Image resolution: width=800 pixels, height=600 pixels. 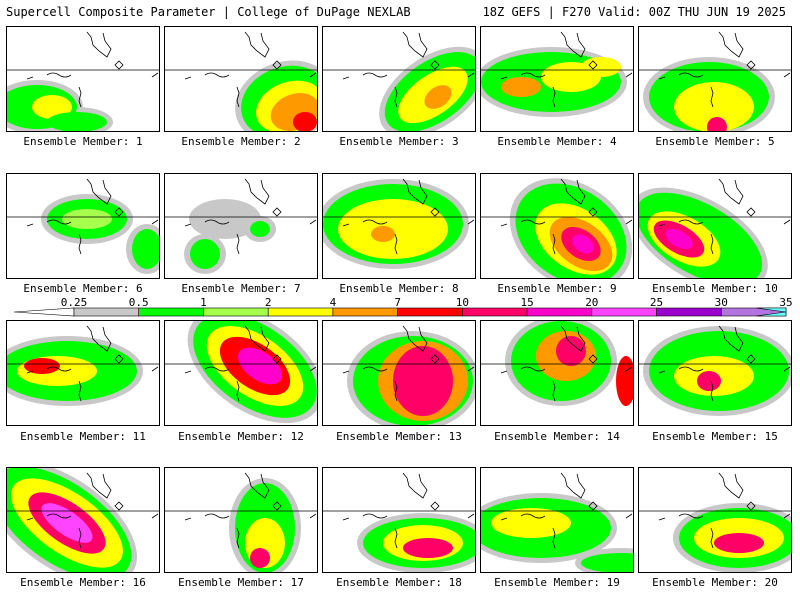 I want to click on colorbar-tick-label: 30, so click(x=721, y=302).